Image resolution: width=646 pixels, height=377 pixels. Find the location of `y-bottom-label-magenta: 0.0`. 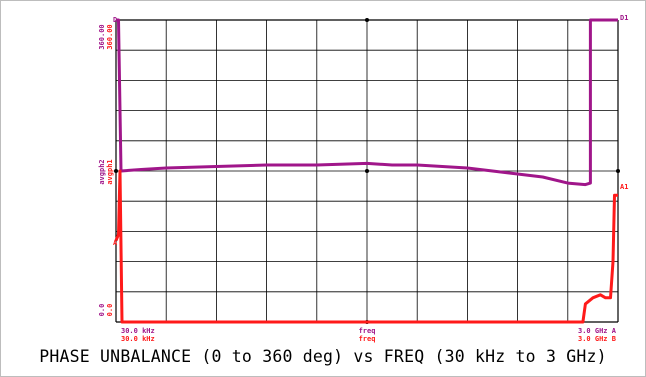

y-bottom-label-magenta: 0.0 is located at coordinates (102, 310).